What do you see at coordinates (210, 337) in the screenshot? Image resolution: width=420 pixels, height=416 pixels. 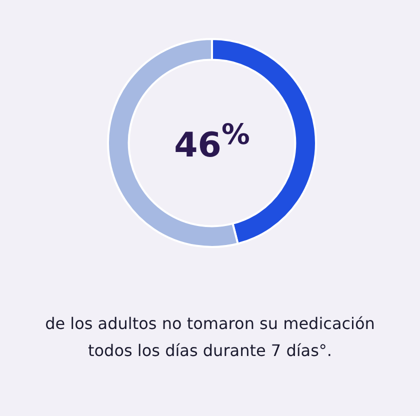 I see `text: de los adultos no tomaron su medicación todos los días durante 7 días°.` at bounding box center [210, 337].